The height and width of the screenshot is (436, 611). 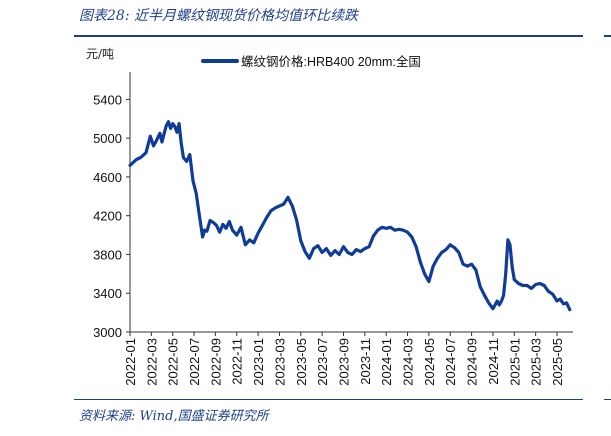 What do you see at coordinates (173, 362) in the screenshot?
I see `x-tick-label: 2022-05` at bounding box center [173, 362].